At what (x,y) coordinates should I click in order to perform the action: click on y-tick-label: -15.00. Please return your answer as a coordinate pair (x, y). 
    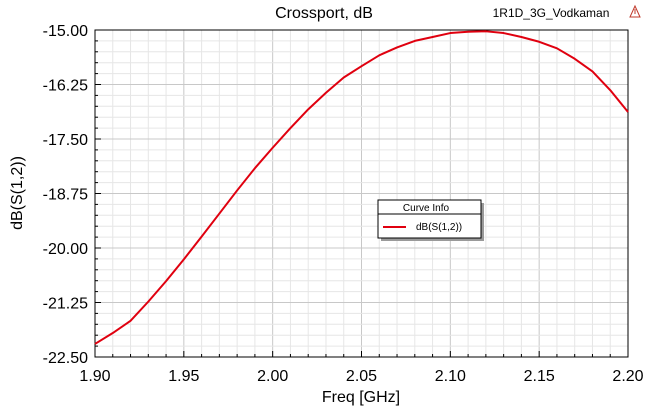
    Looking at the image, I should click on (65, 31).